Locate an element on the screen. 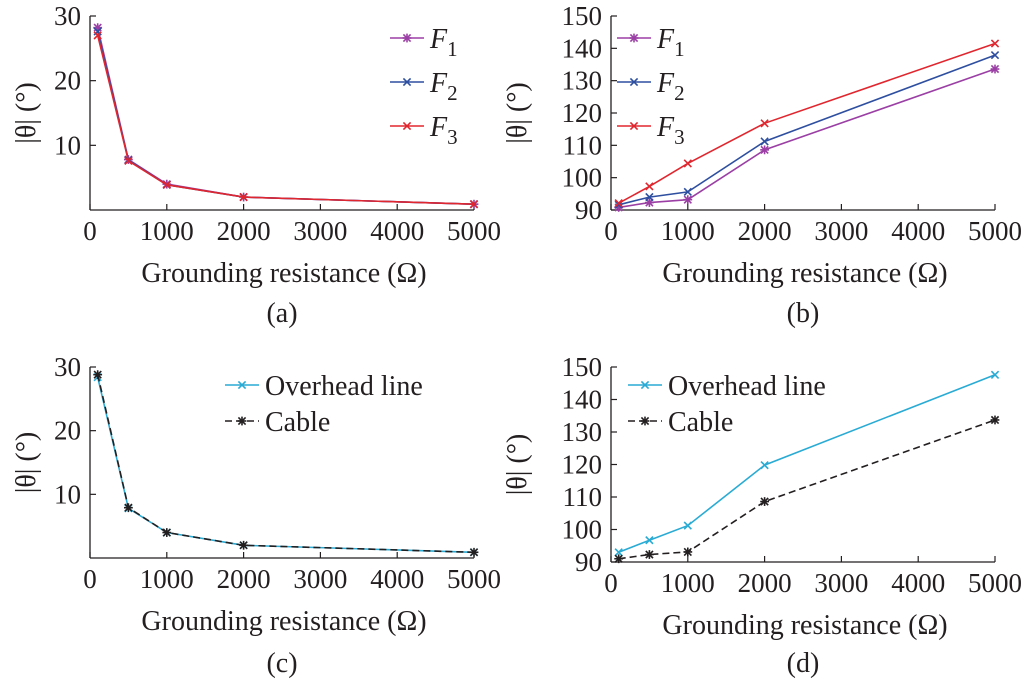 The height and width of the screenshot is (689, 1031). y-tick-label: 20 is located at coordinates (67, 81).